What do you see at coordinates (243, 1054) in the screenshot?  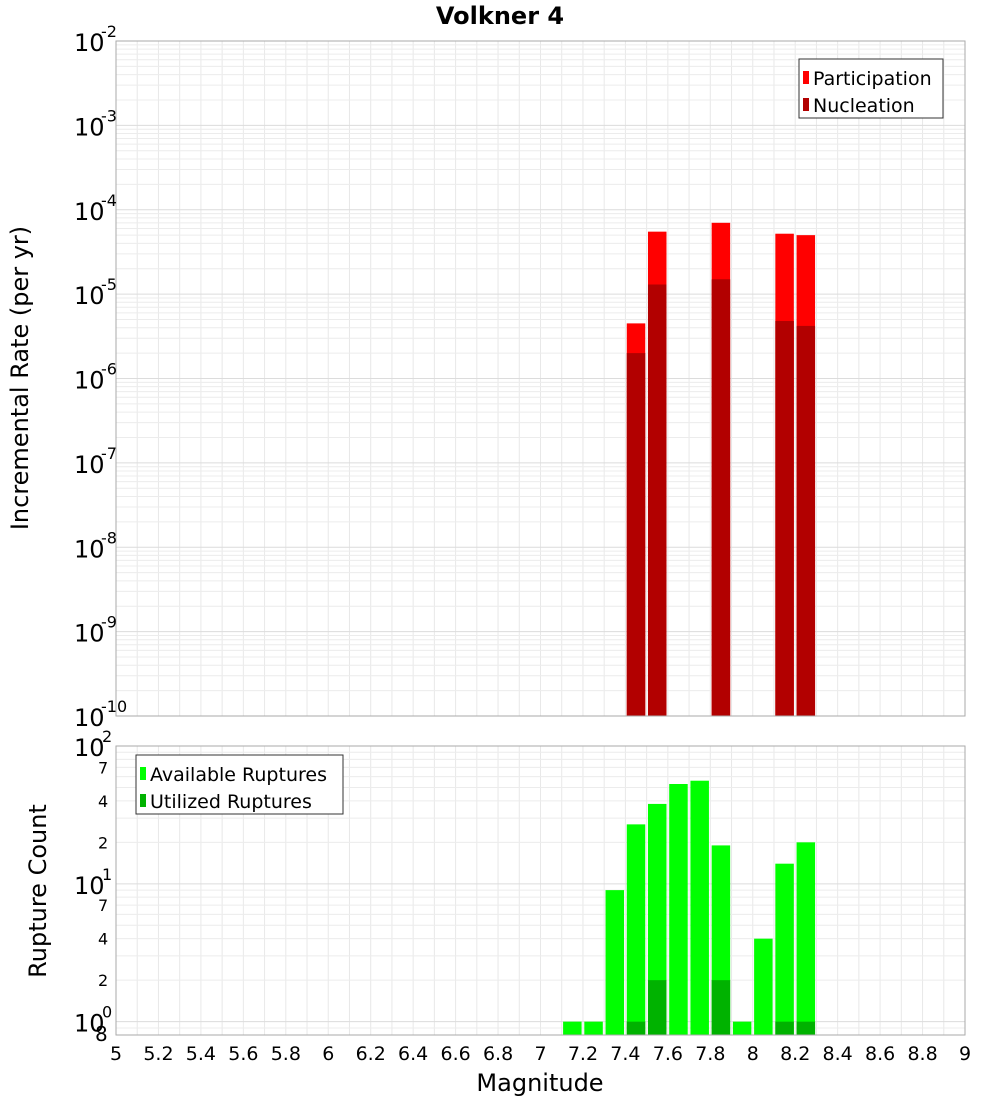 I see `x-tick-label: 5.6` at bounding box center [243, 1054].